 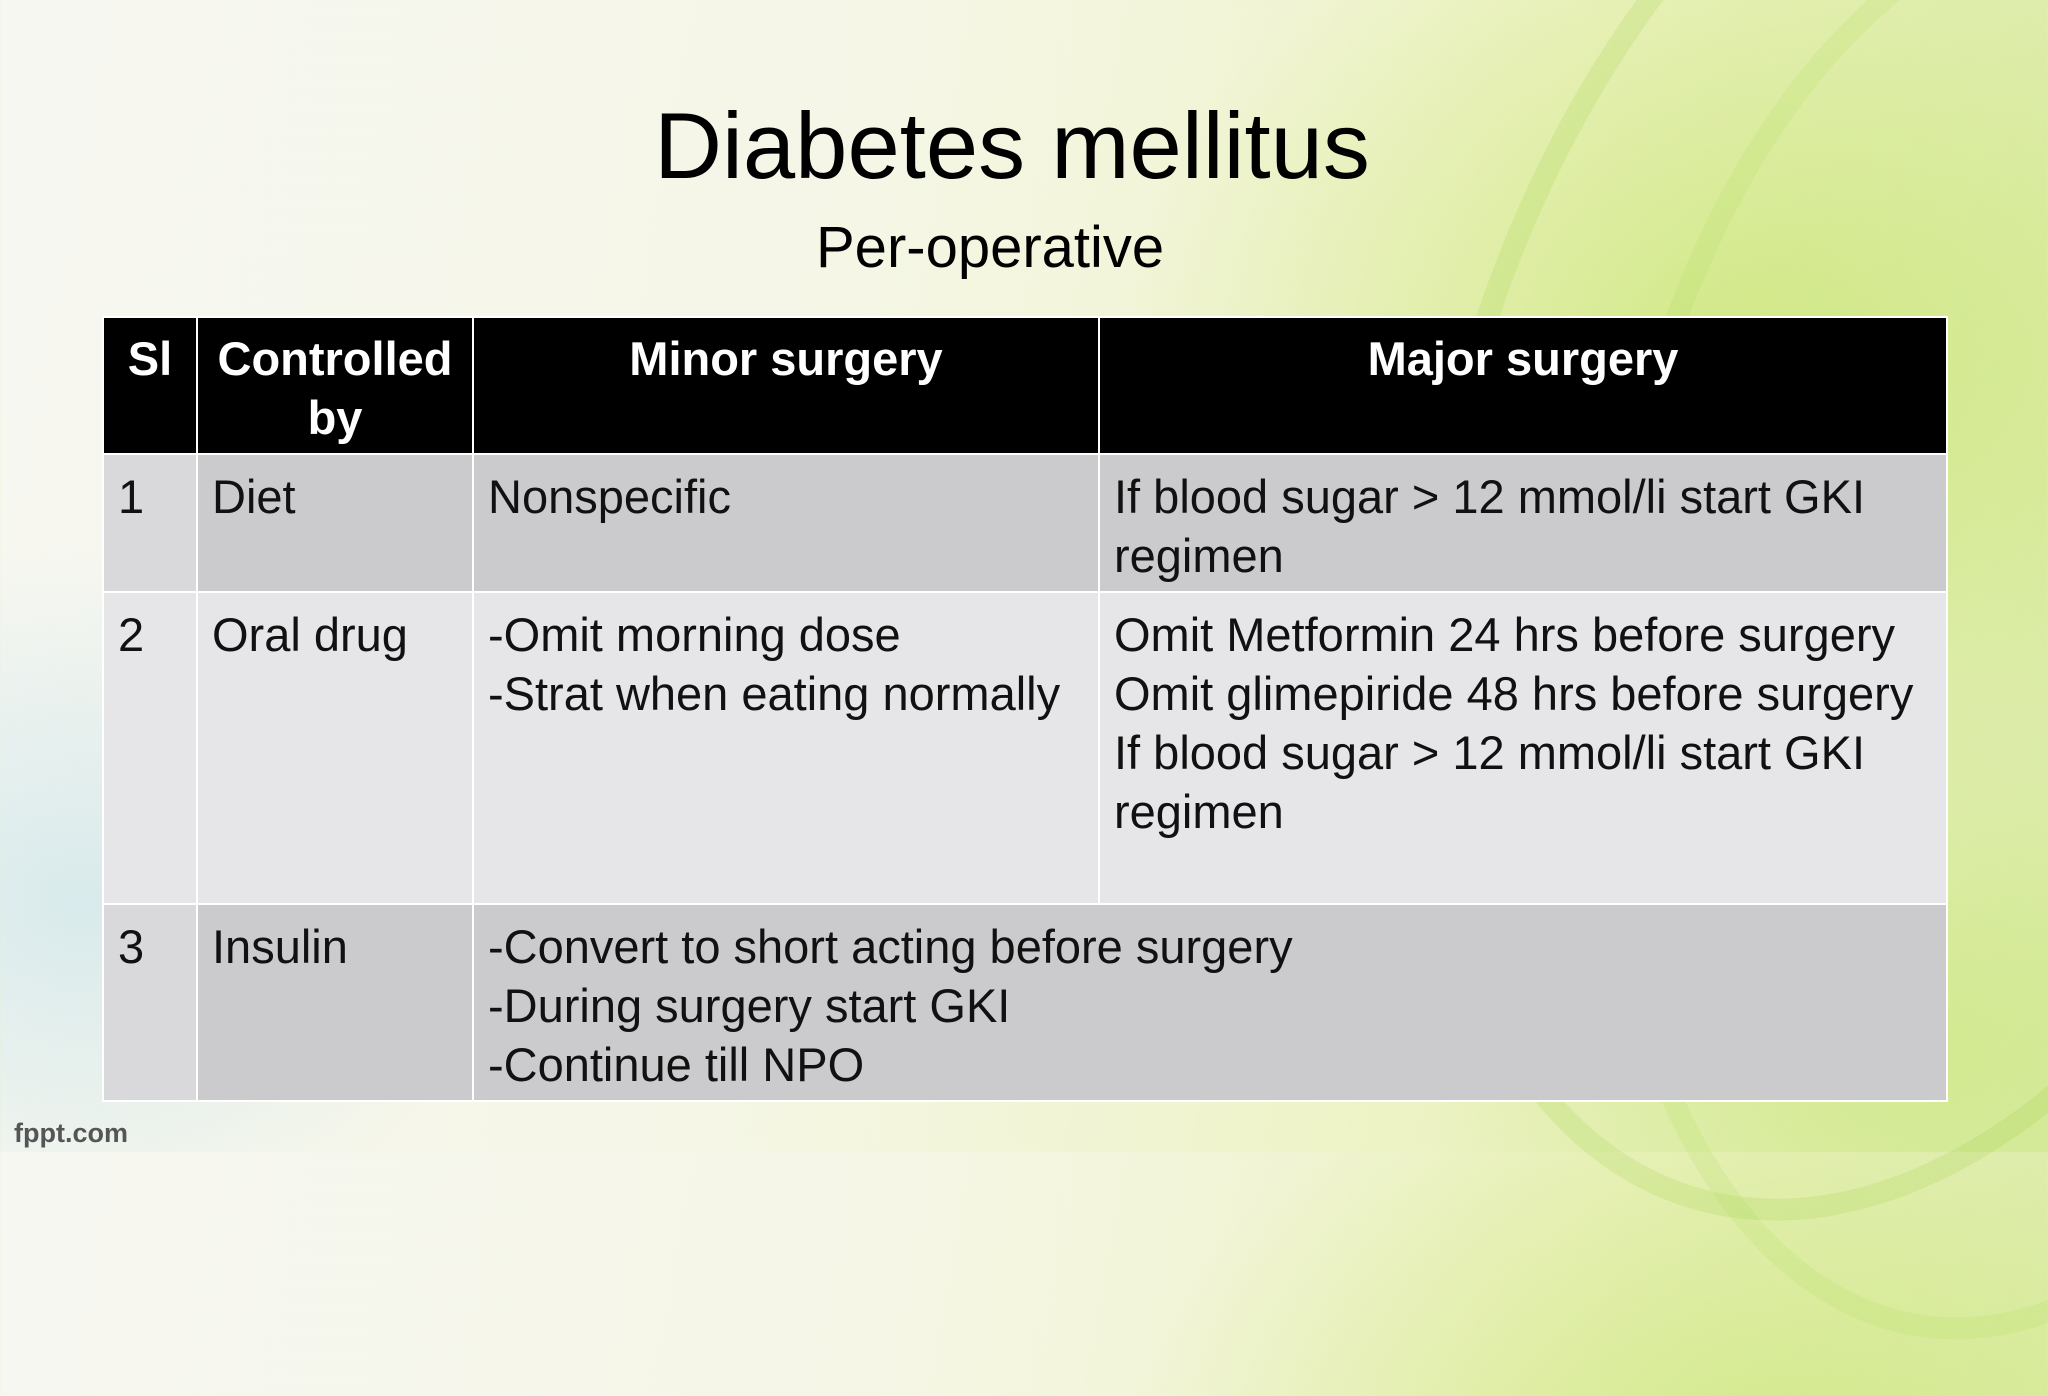 I want to click on cell-controlled-by: Diet, so click(x=335, y=523).